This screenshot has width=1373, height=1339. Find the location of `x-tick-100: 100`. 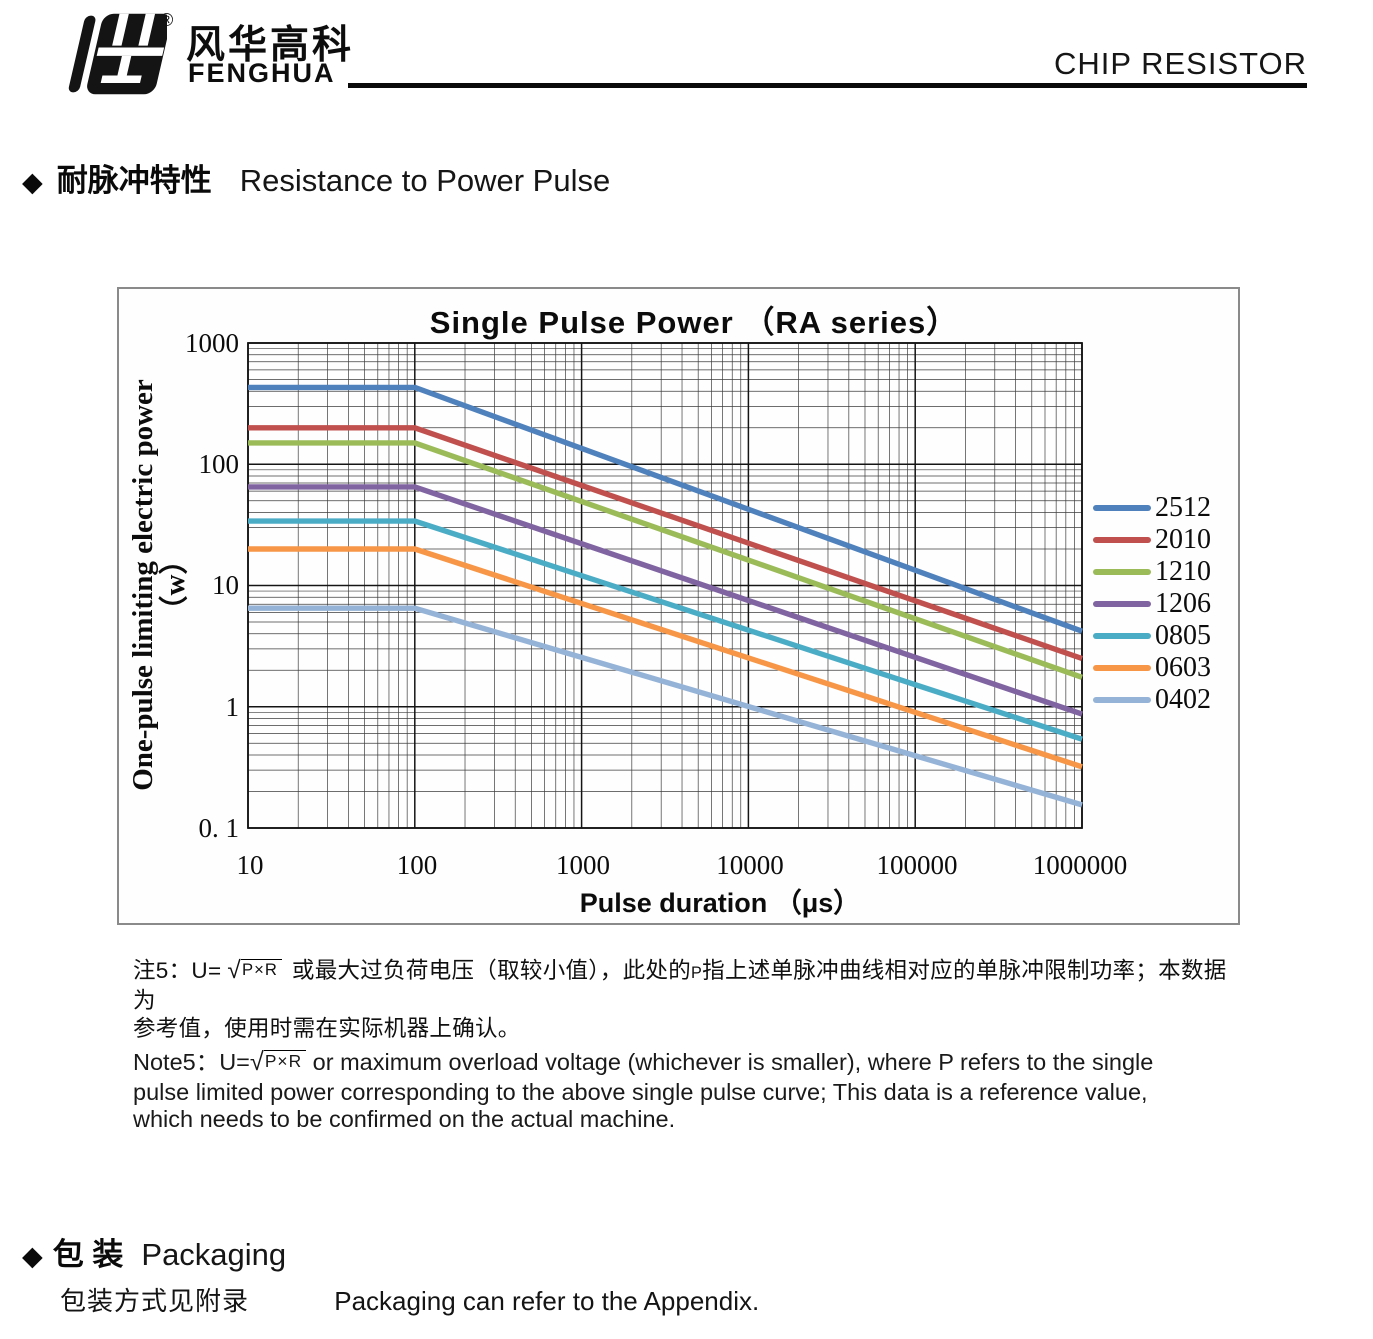

x-tick-100: 100 is located at coordinates (417, 865).